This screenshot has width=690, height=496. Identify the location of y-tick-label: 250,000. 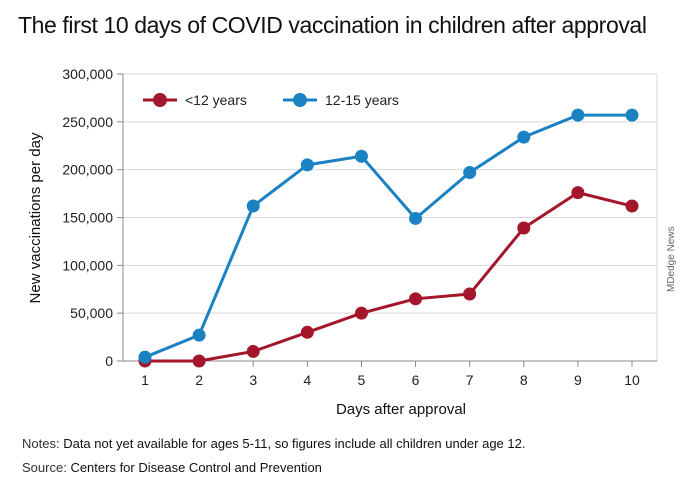
(87, 122).